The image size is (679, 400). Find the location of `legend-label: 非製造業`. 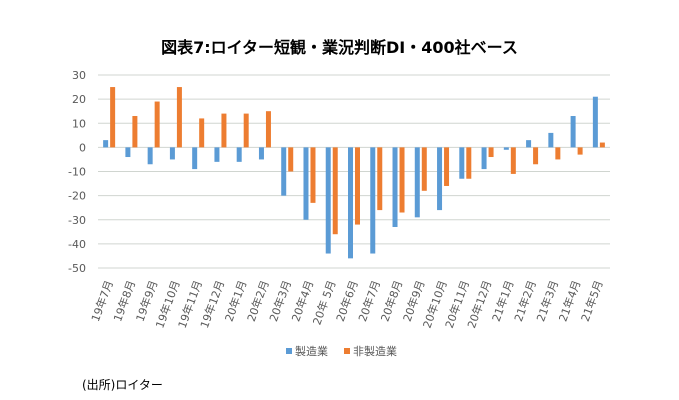

legend-label: 非製造業 is located at coordinates (375, 351).